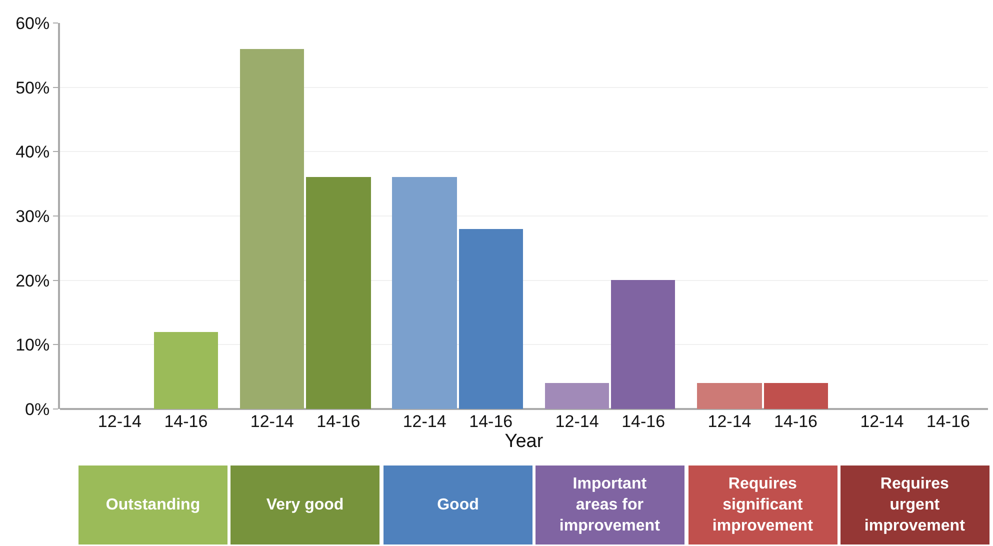 This screenshot has height=546, width=993. What do you see at coordinates (33, 280) in the screenshot?
I see `y-tick-label: 20%` at bounding box center [33, 280].